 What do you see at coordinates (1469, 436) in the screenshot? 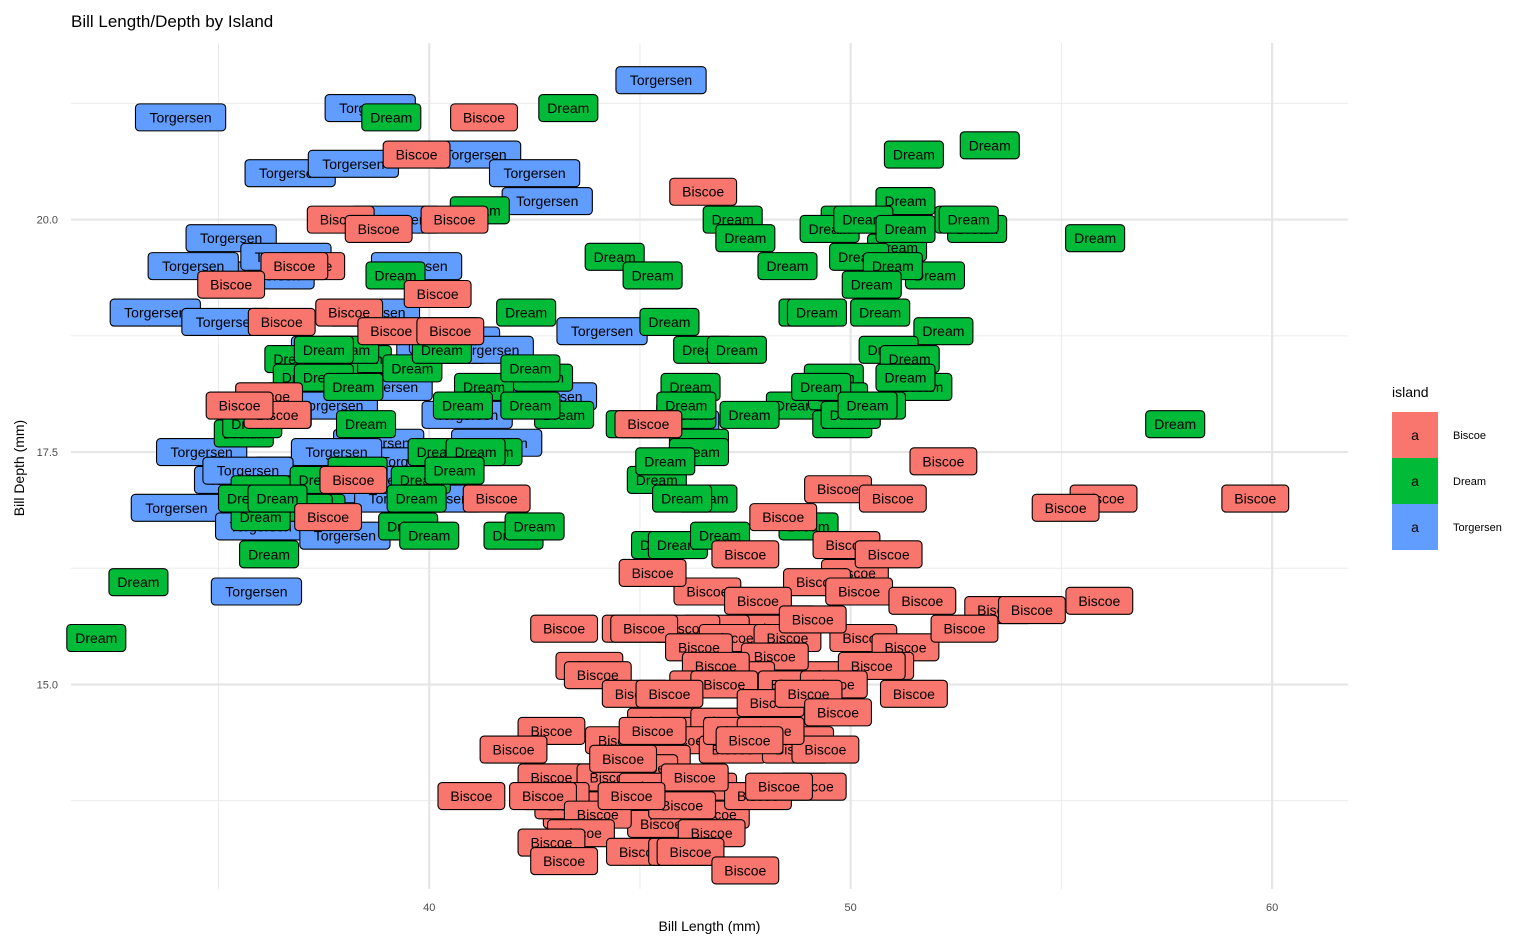
I see `legend-label: Biscoe` at bounding box center [1469, 436].